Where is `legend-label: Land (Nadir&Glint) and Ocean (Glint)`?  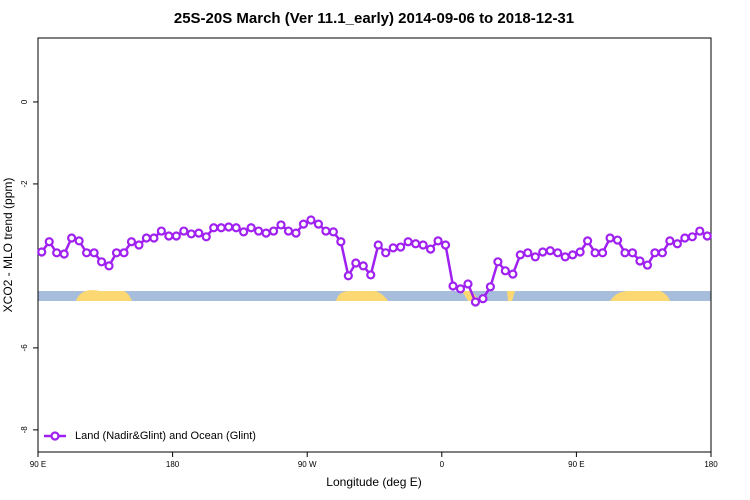 legend-label: Land (Nadir&Glint) and Ocean (Glint) is located at coordinates (165, 436).